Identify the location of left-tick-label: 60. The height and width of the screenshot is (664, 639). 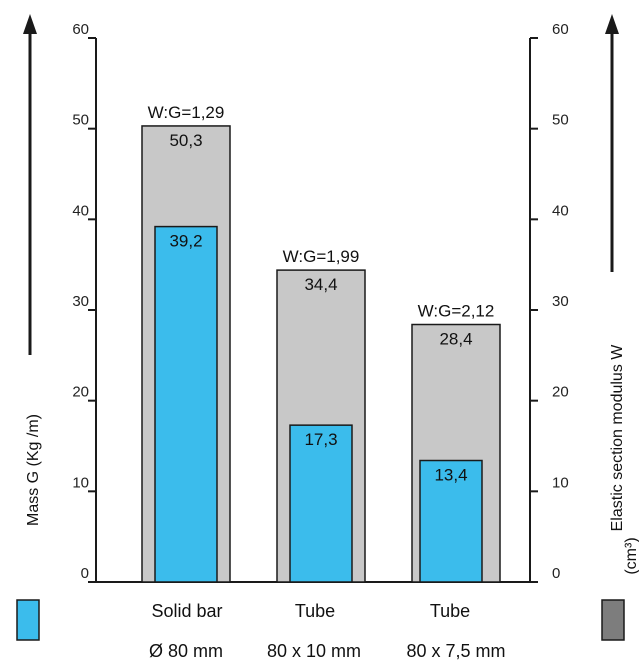
(80, 29).